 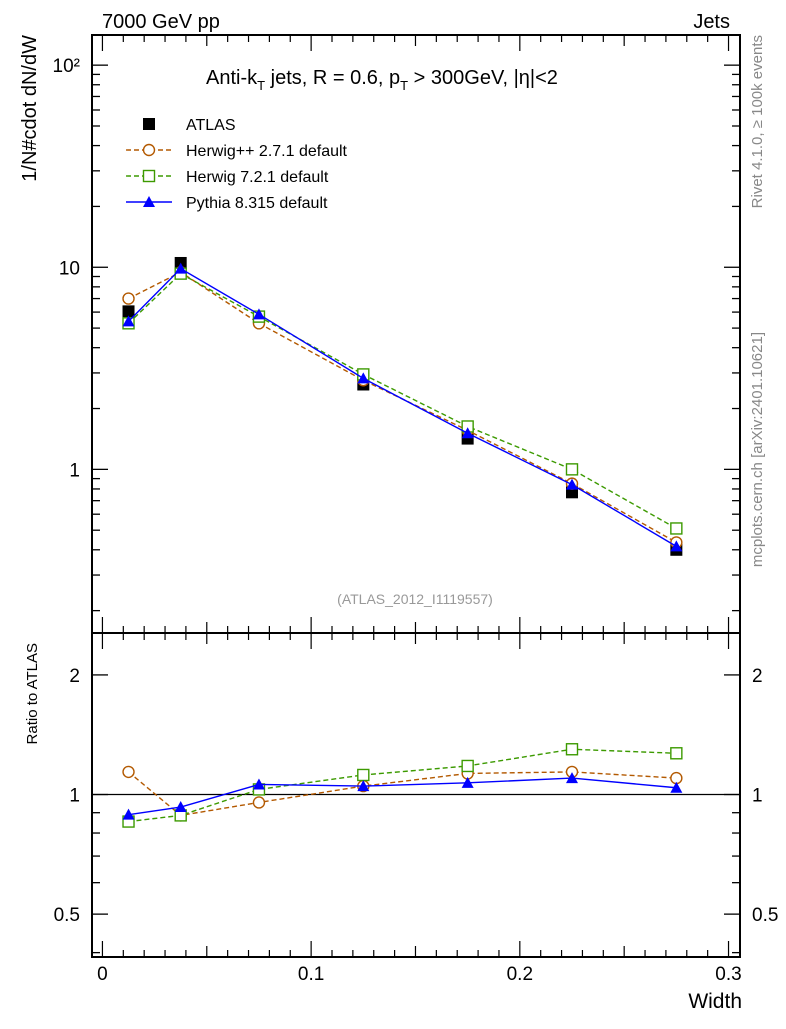 I want to click on header-left: 7000 GeV pp, so click(x=161, y=22).